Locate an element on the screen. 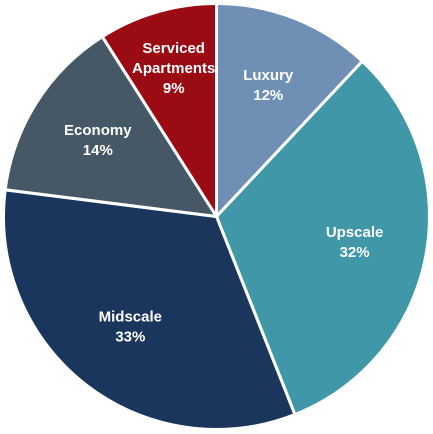 The width and height of the screenshot is (433, 434). pie-label-serviced-apartments: Serviced Apartments 9% is located at coordinates (173, 68).